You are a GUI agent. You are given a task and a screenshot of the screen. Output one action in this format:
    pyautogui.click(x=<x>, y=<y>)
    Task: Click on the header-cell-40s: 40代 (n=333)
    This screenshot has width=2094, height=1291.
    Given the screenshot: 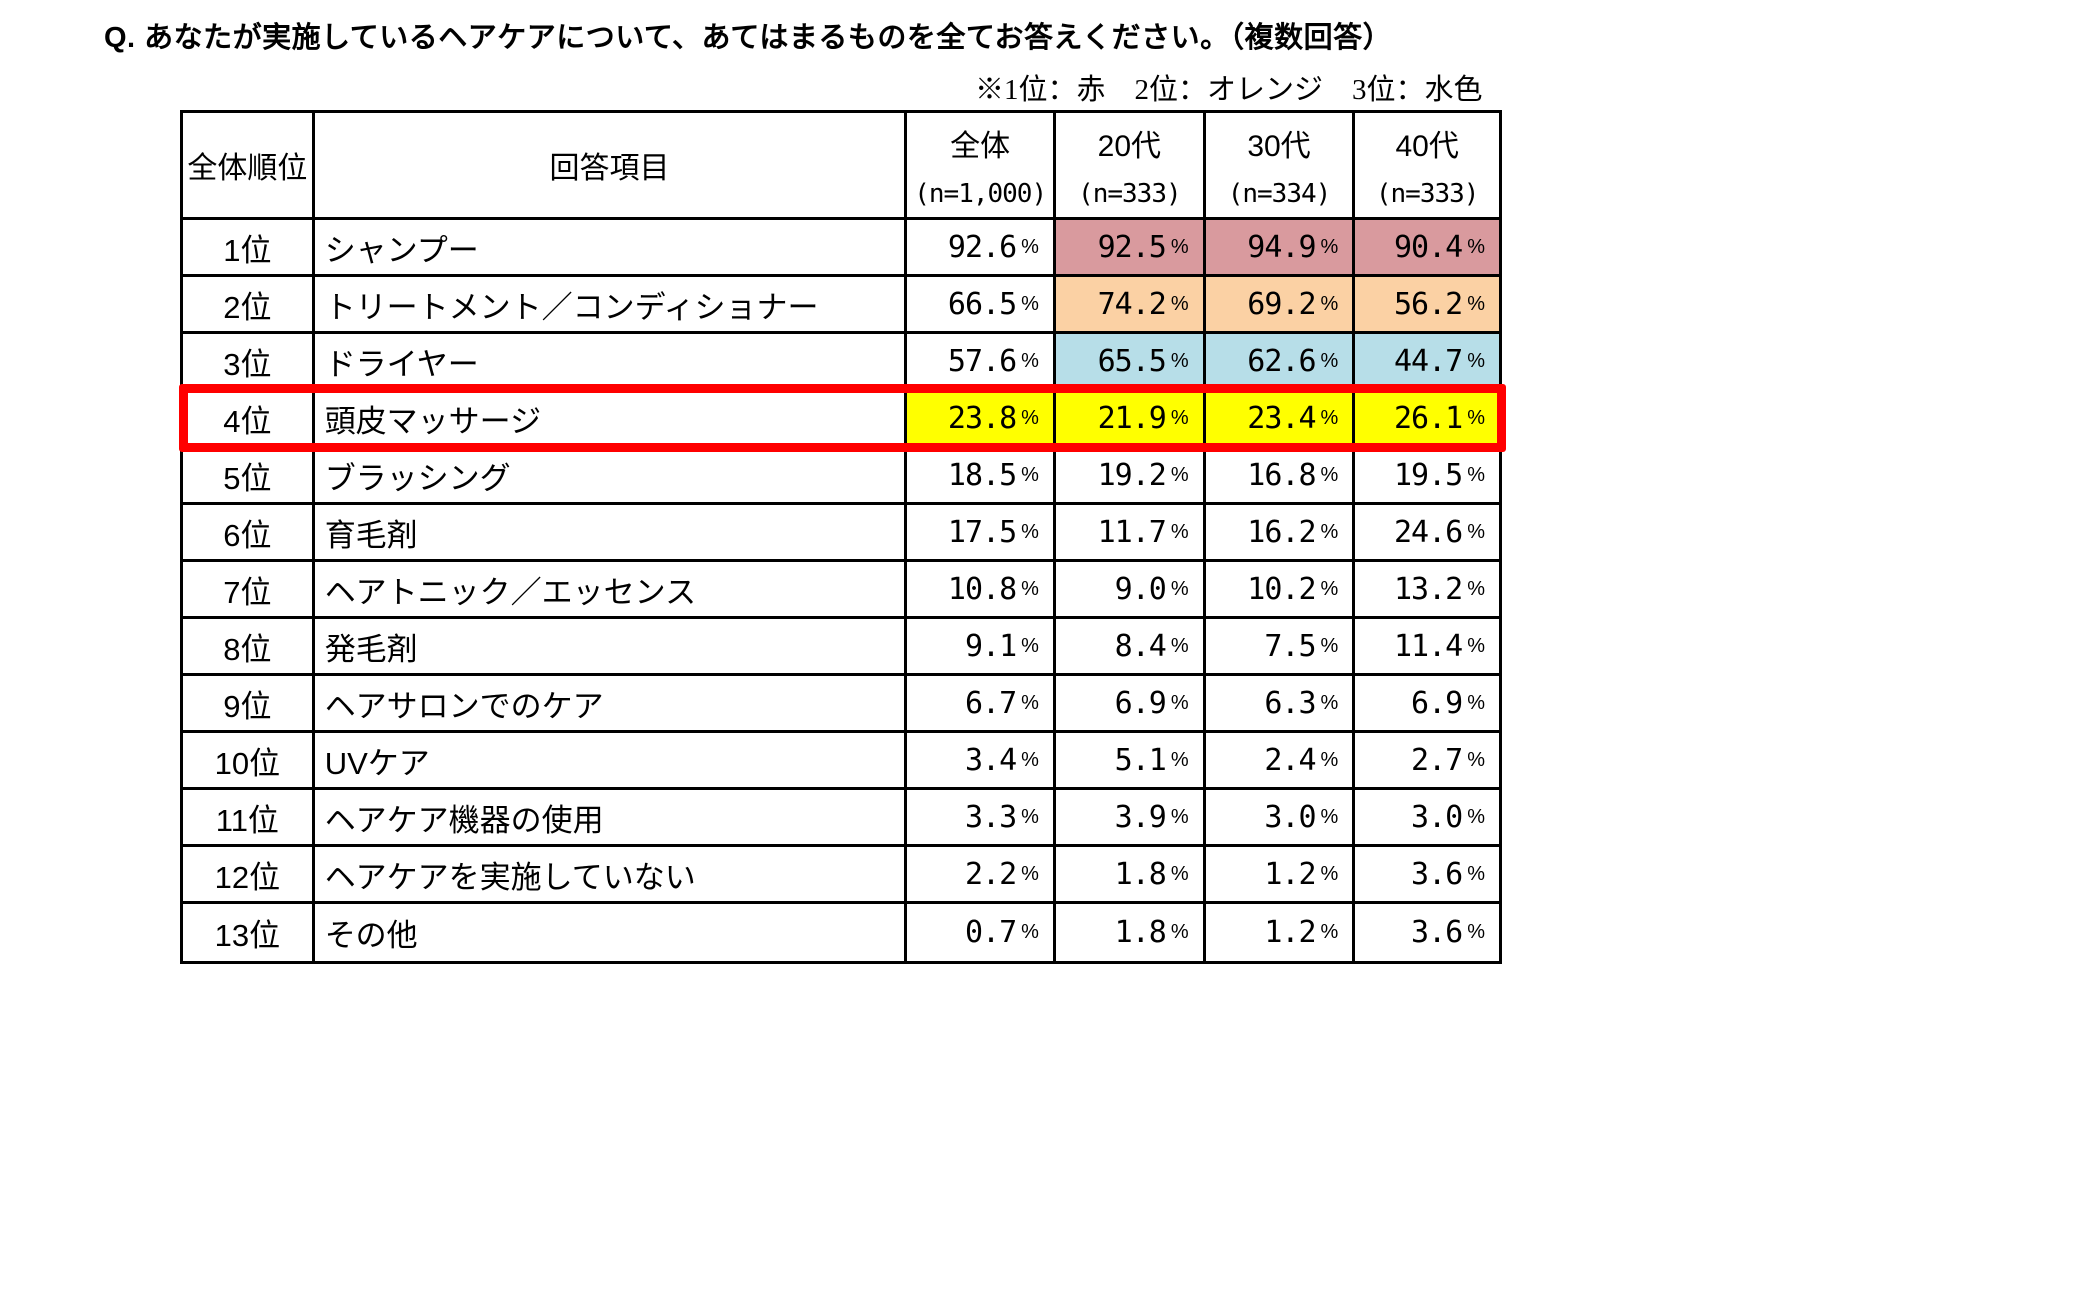 What is the action you would take?
    pyautogui.click(x=1427, y=165)
    